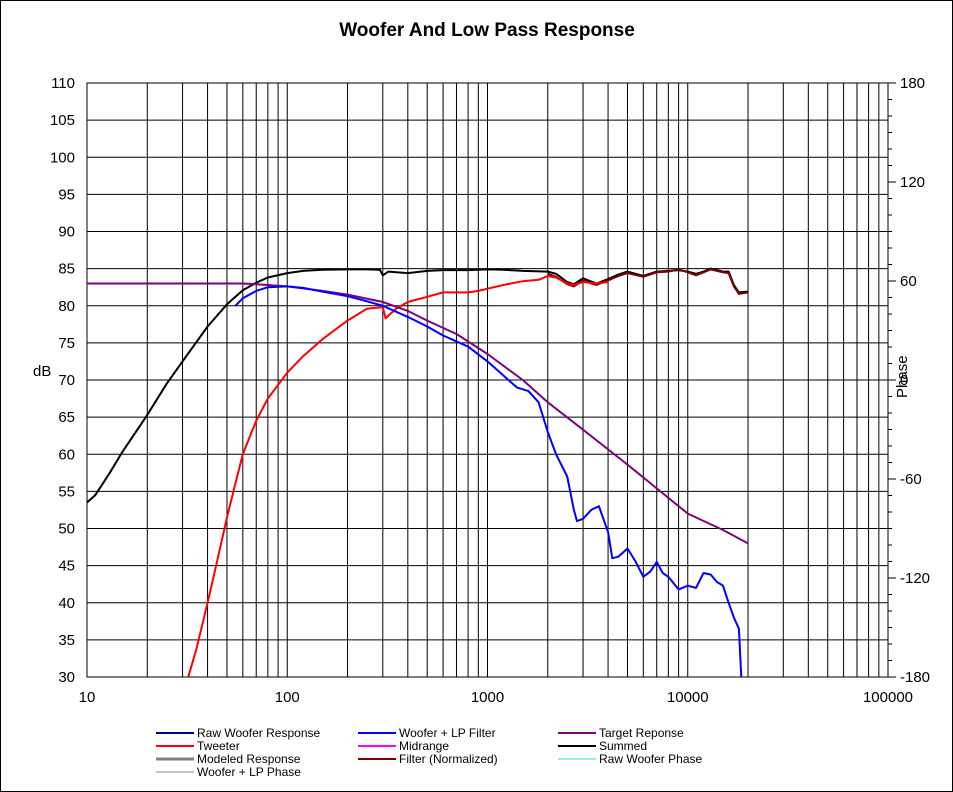  Describe the element at coordinates (62, 120) in the screenshot. I see `y-tick-label: 105` at that location.